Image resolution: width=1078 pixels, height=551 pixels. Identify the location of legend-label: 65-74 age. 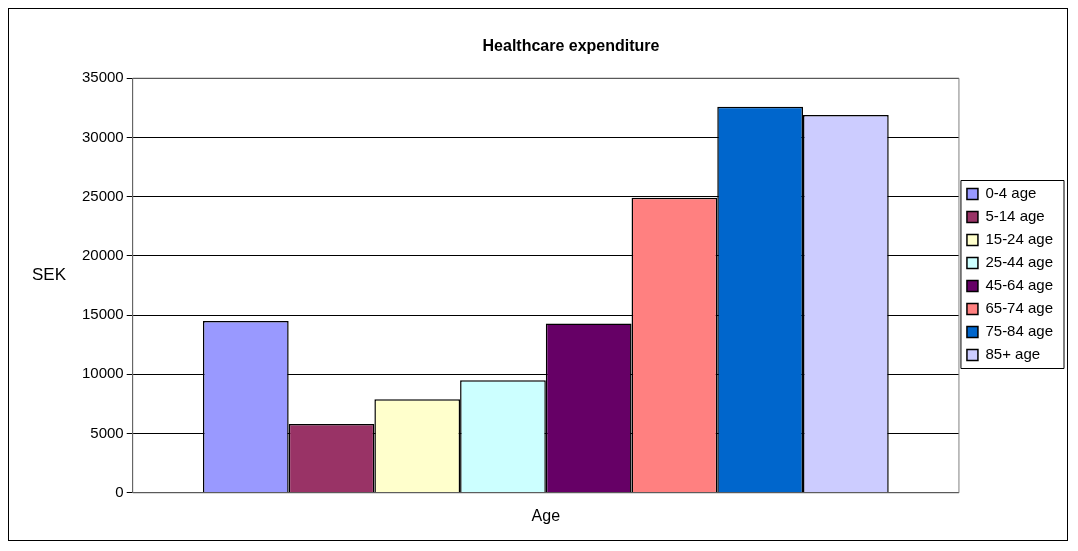
(1019, 308).